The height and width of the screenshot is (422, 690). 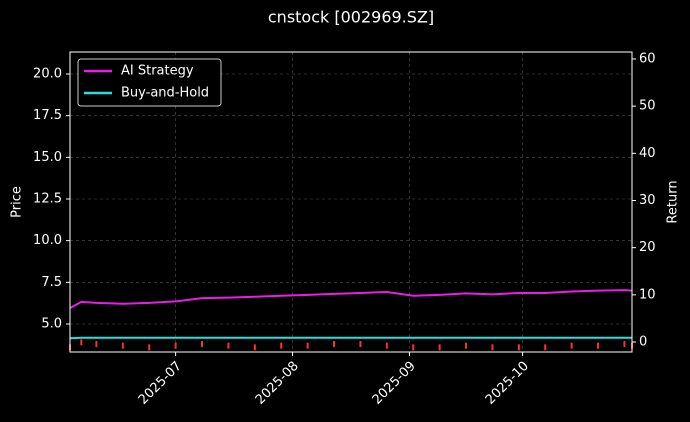 I want to click on y-tick-label: 12.5, so click(x=47, y=199).